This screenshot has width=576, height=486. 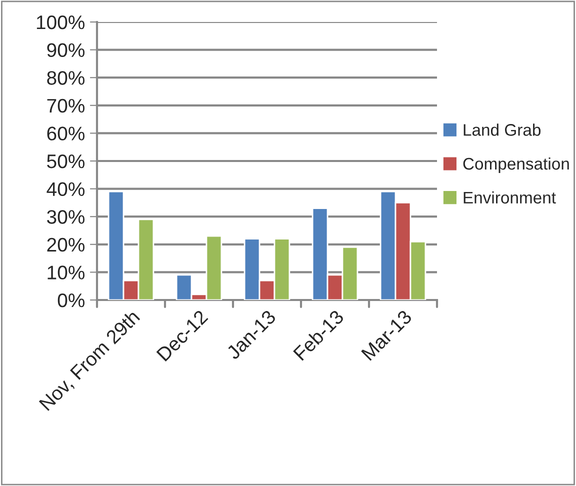 What do you see at coordinates (502, 130) in the screenshot?
I see `legend-label: Land Grab` at bounding box center [502, 130].